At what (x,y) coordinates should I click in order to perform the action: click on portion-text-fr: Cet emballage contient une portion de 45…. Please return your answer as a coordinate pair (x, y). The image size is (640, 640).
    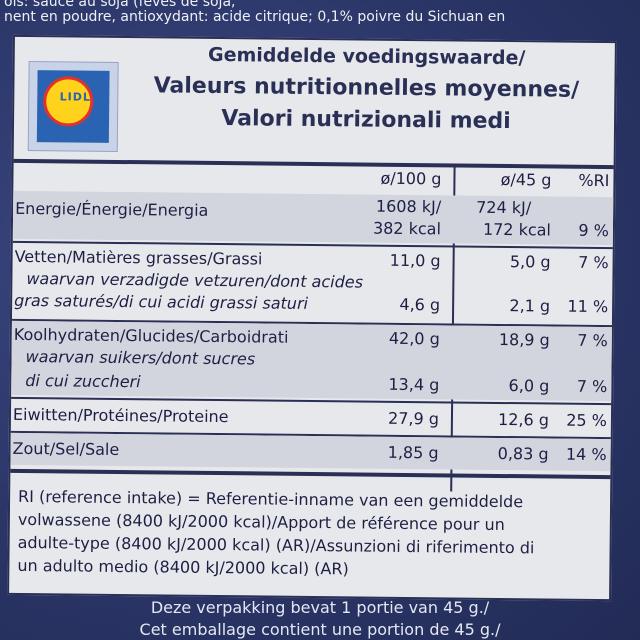
    Looking at the image, I should click on (320, 629).